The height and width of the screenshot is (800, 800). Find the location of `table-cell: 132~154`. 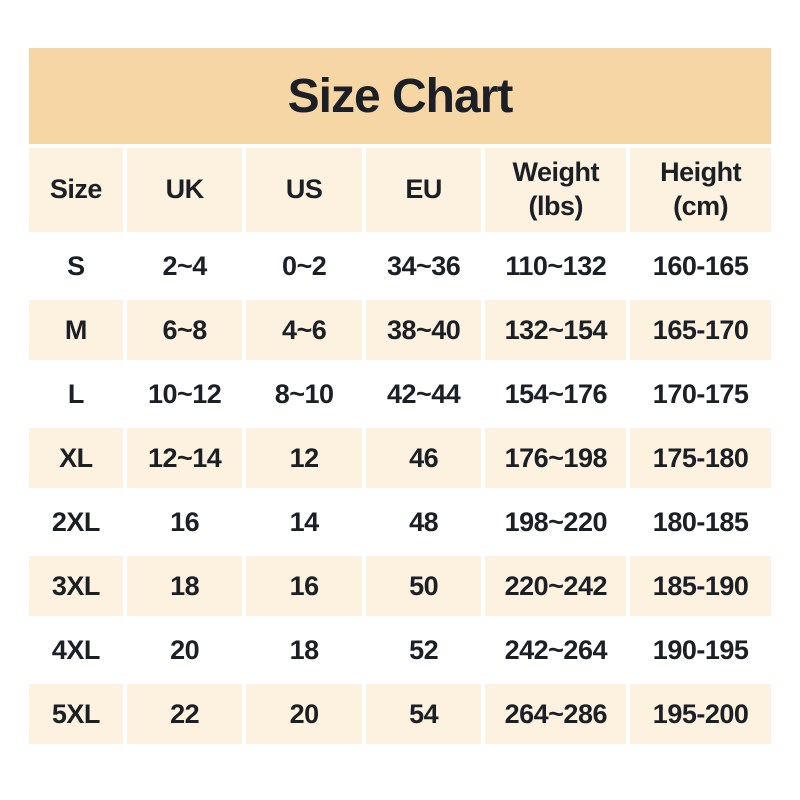

table-cell: 132~154 is located at coordinates (556, 330).